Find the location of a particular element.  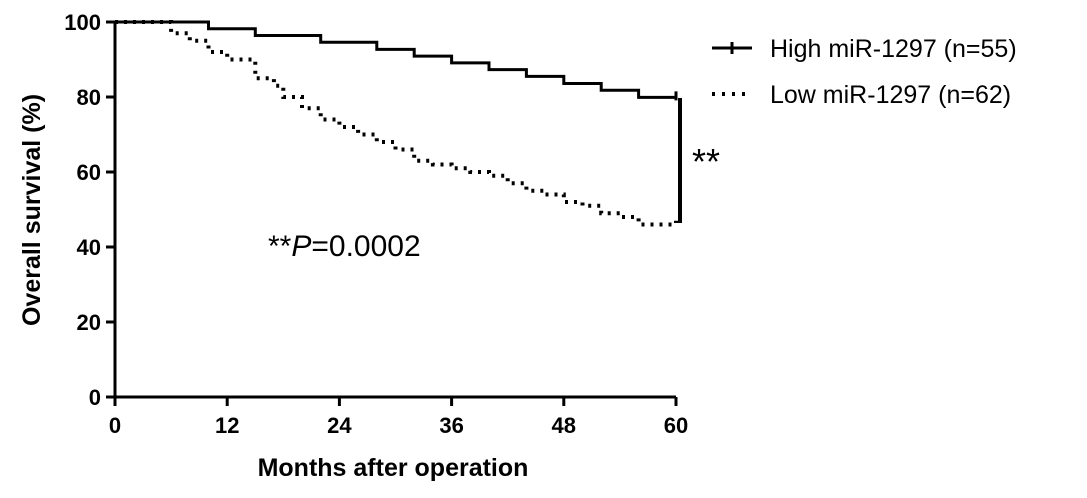

x-tick-label: 24 is located at coordinates (339, 425).